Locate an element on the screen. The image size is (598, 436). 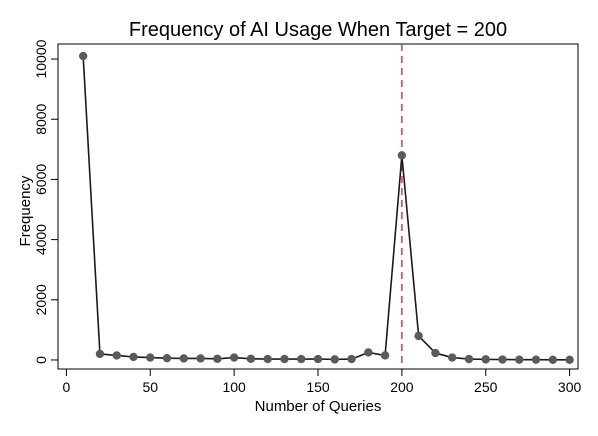
x-tick-label: 100 is located at coordinates (234, 387).